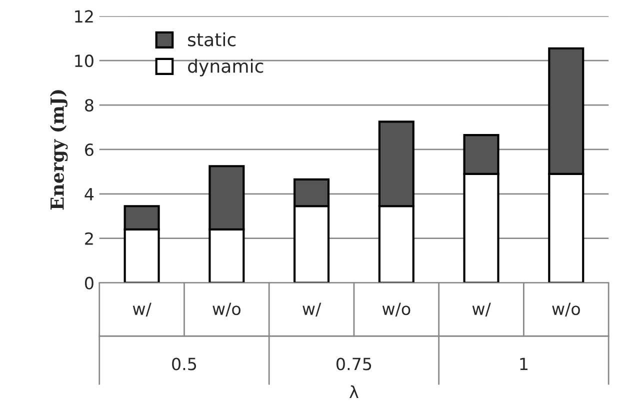 This screenshot has width=621, height=404. What do you see at coordinates (212, 39) in the screenshot?
I see `legend-label: static` at bounding box center [212, 39].